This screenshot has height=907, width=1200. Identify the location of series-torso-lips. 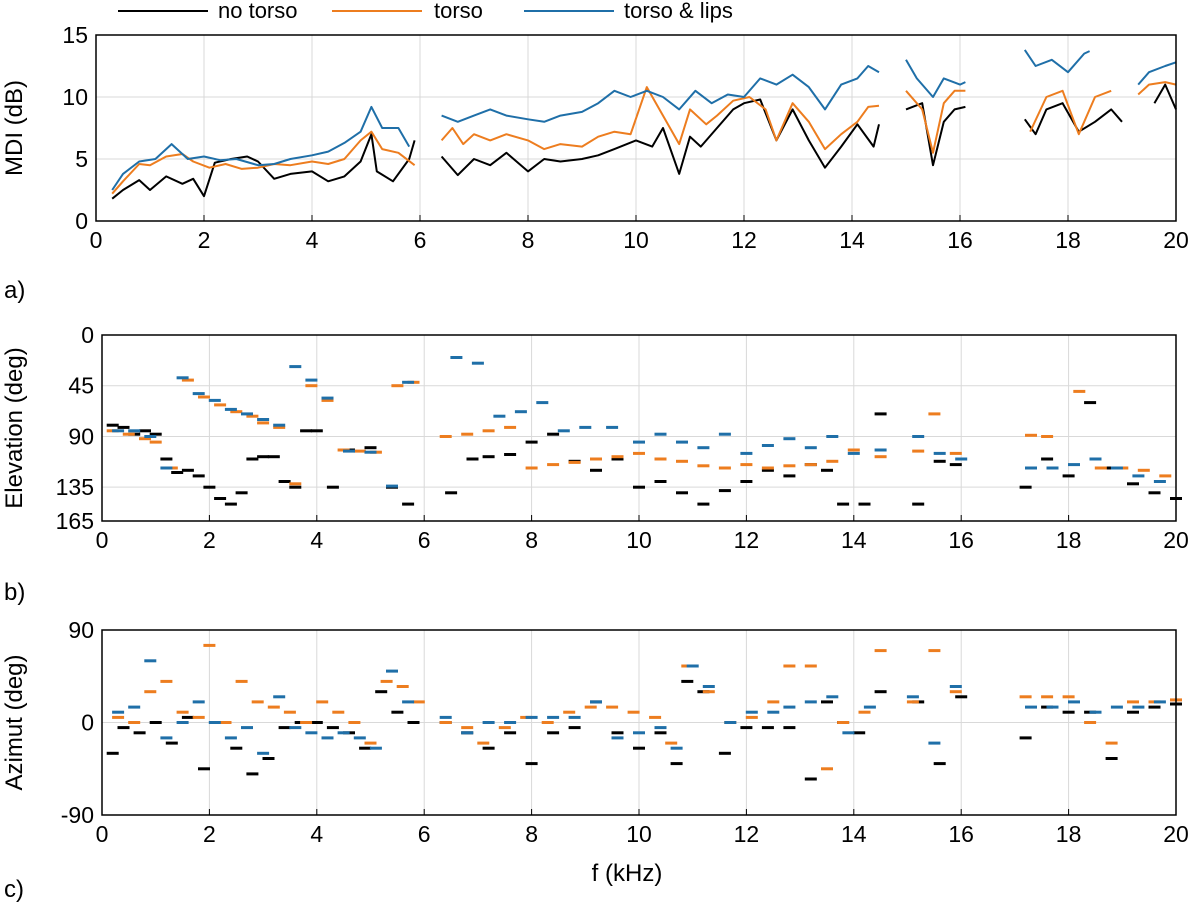
(639, 707).